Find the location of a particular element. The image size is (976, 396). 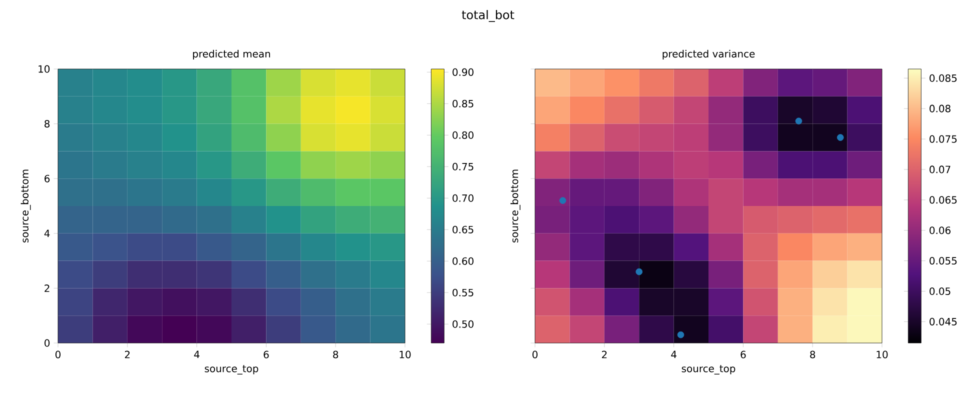

color-bar-label: 0.06 is located at coordinates (940, 230).